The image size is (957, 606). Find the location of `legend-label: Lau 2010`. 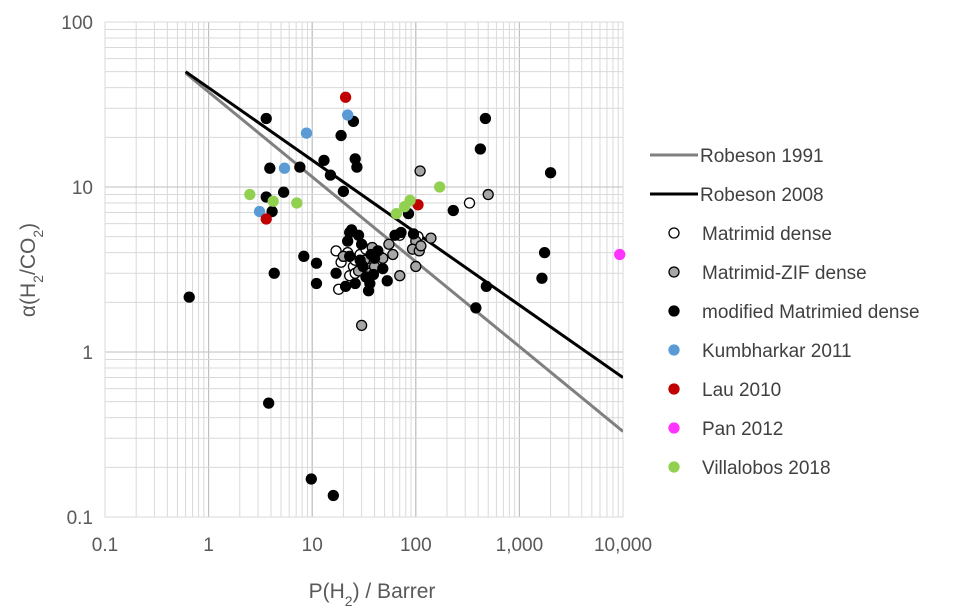

legend-label: Lau 2010 is located at coordinates (741, 390).